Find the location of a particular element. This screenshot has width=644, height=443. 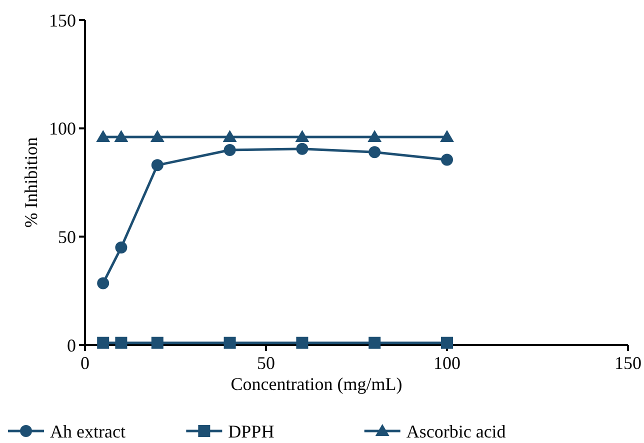

y-tick-label: 0 is located at coordinates (71, 345).